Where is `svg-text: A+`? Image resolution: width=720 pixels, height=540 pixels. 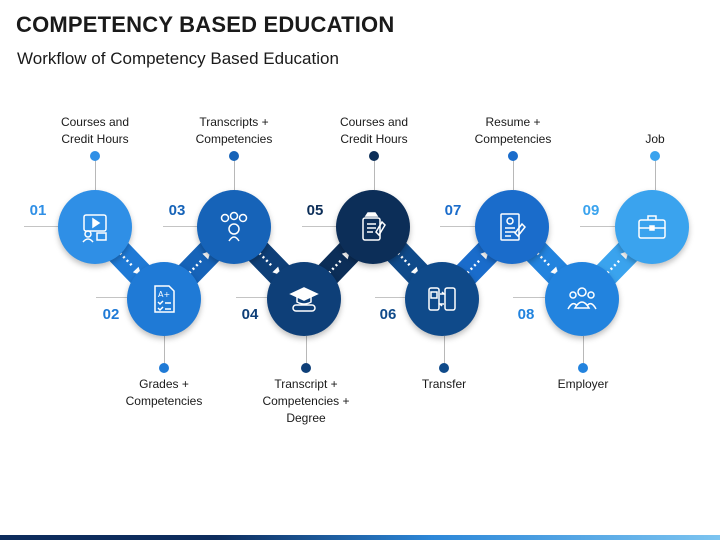 svg-text: A+ is located at coordinates (164, 294).